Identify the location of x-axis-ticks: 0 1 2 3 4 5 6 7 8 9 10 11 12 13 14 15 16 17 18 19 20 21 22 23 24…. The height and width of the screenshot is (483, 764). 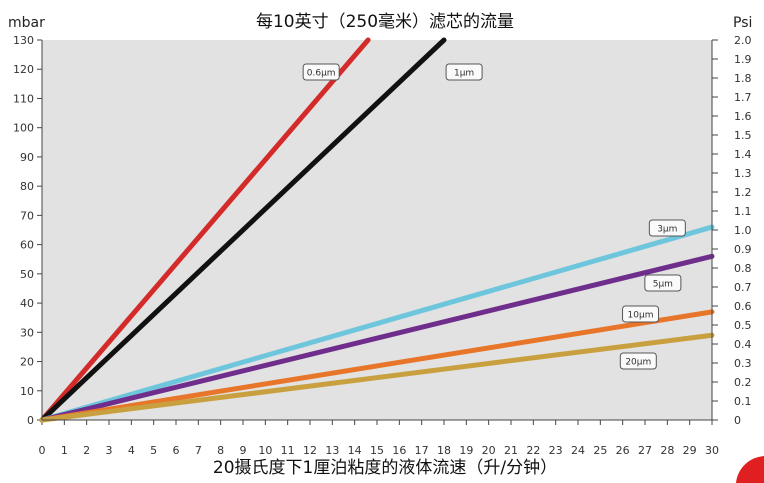
(379, 438).